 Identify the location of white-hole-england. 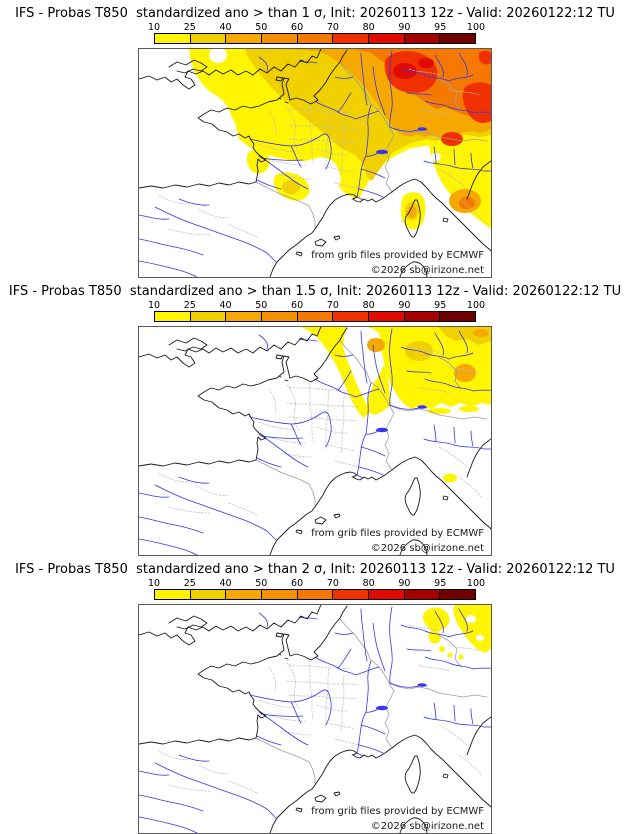
(218, 56).